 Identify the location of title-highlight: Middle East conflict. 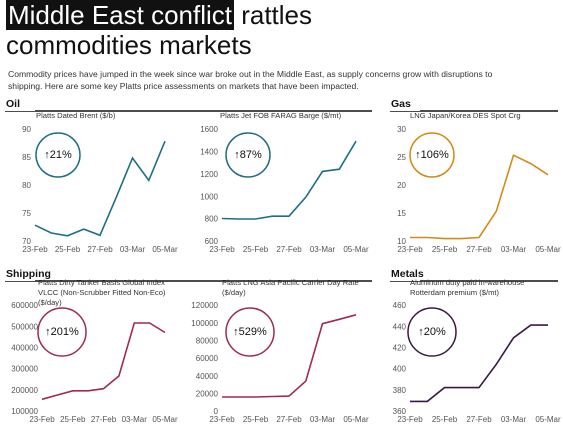
(120, 15).